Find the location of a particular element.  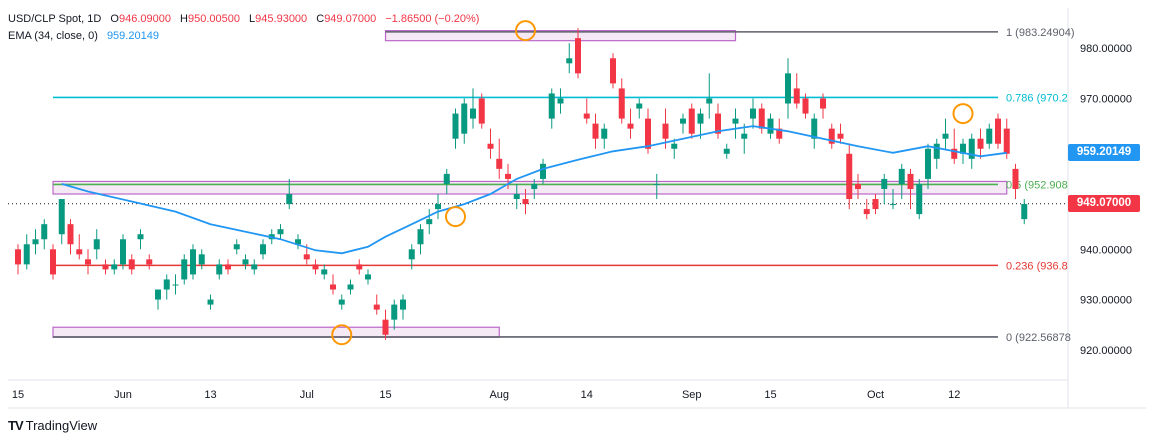

close-value: 949.07000 is located at coordinates (350, 19).